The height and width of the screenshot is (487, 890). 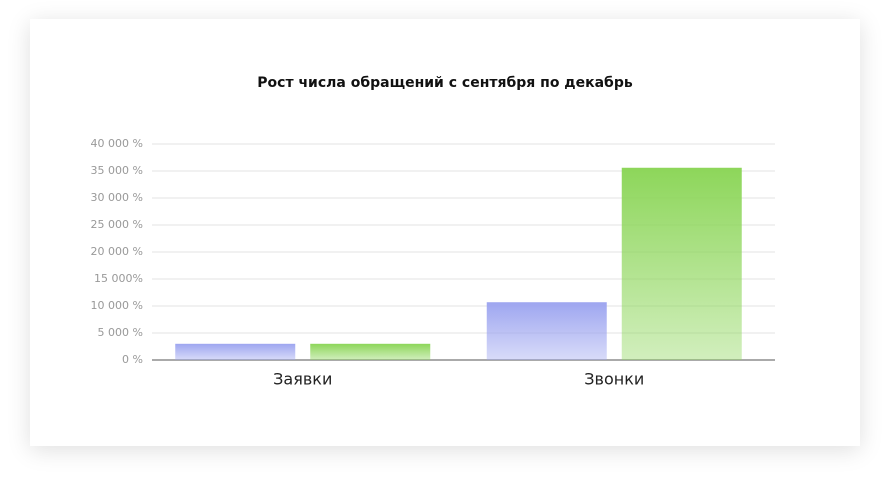 What do you see at coordinates (118, 278) in the screenshot?
I see `y-tick-label: 15 000%` at bounding box center [118, 278].